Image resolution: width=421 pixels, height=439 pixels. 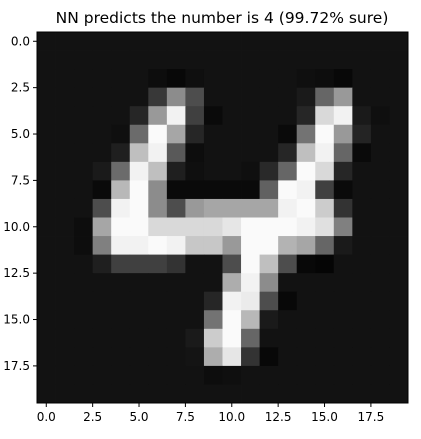 What do you see at coordinates (16, 320) in the screenshot?
I see `y-tick-label: 15.0` at bounding box center [16, 320].